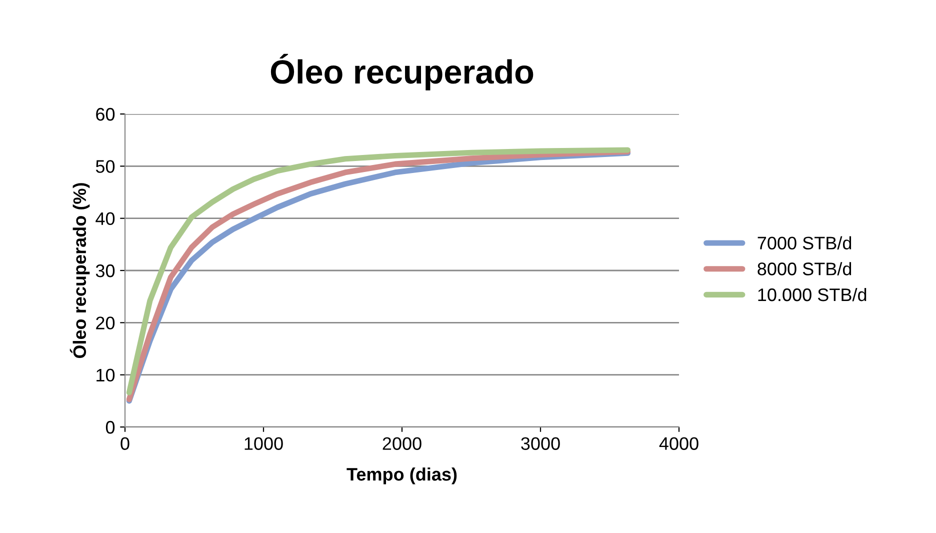 The image size is (936, 533). Describe the element at coordinates (812, 295) in the screenshot. I see `legend-label: 10.000 STB/d` at that location.